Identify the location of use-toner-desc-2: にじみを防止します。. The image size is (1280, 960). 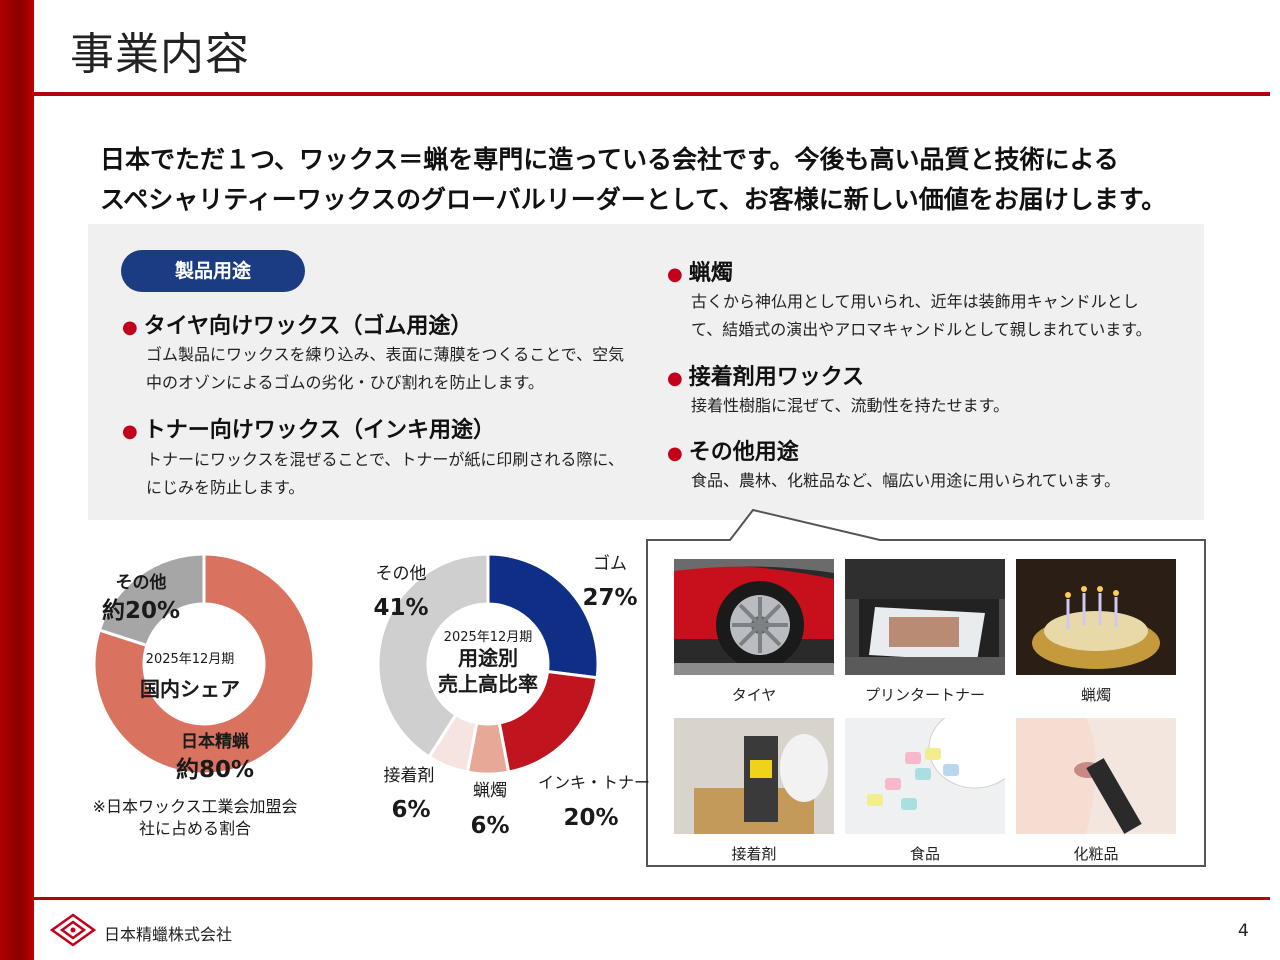
(225, 487).